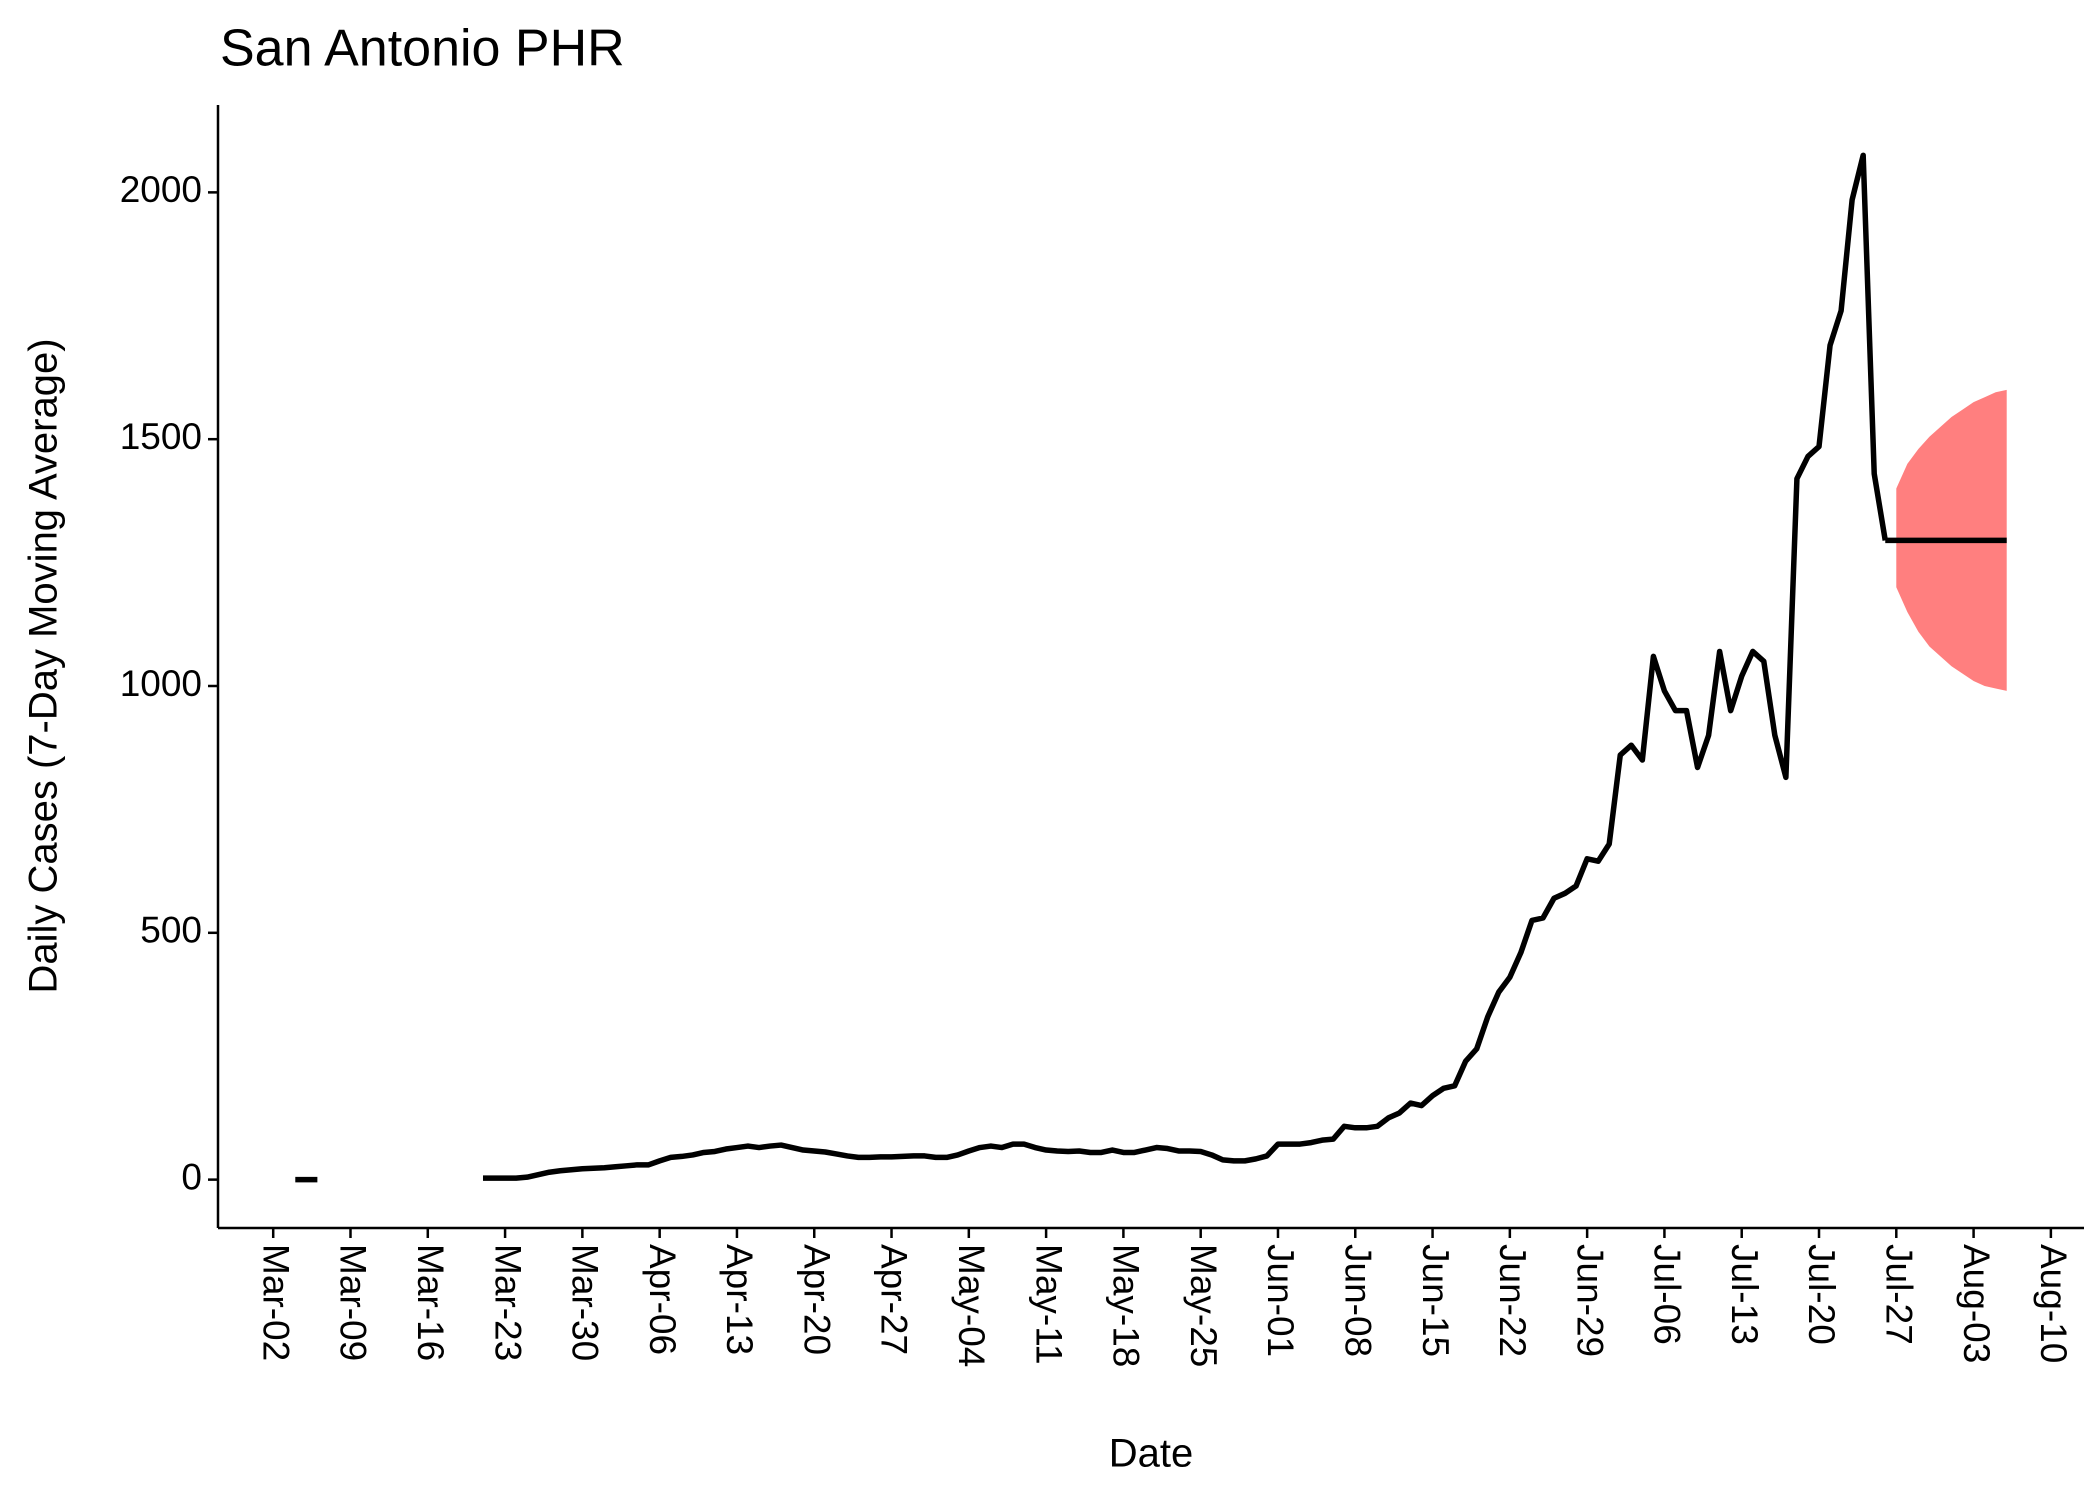  Describe the element at coordinates (1976, 1303) in the screenshot. I see `x-tick-label: Aug-03` at that location.